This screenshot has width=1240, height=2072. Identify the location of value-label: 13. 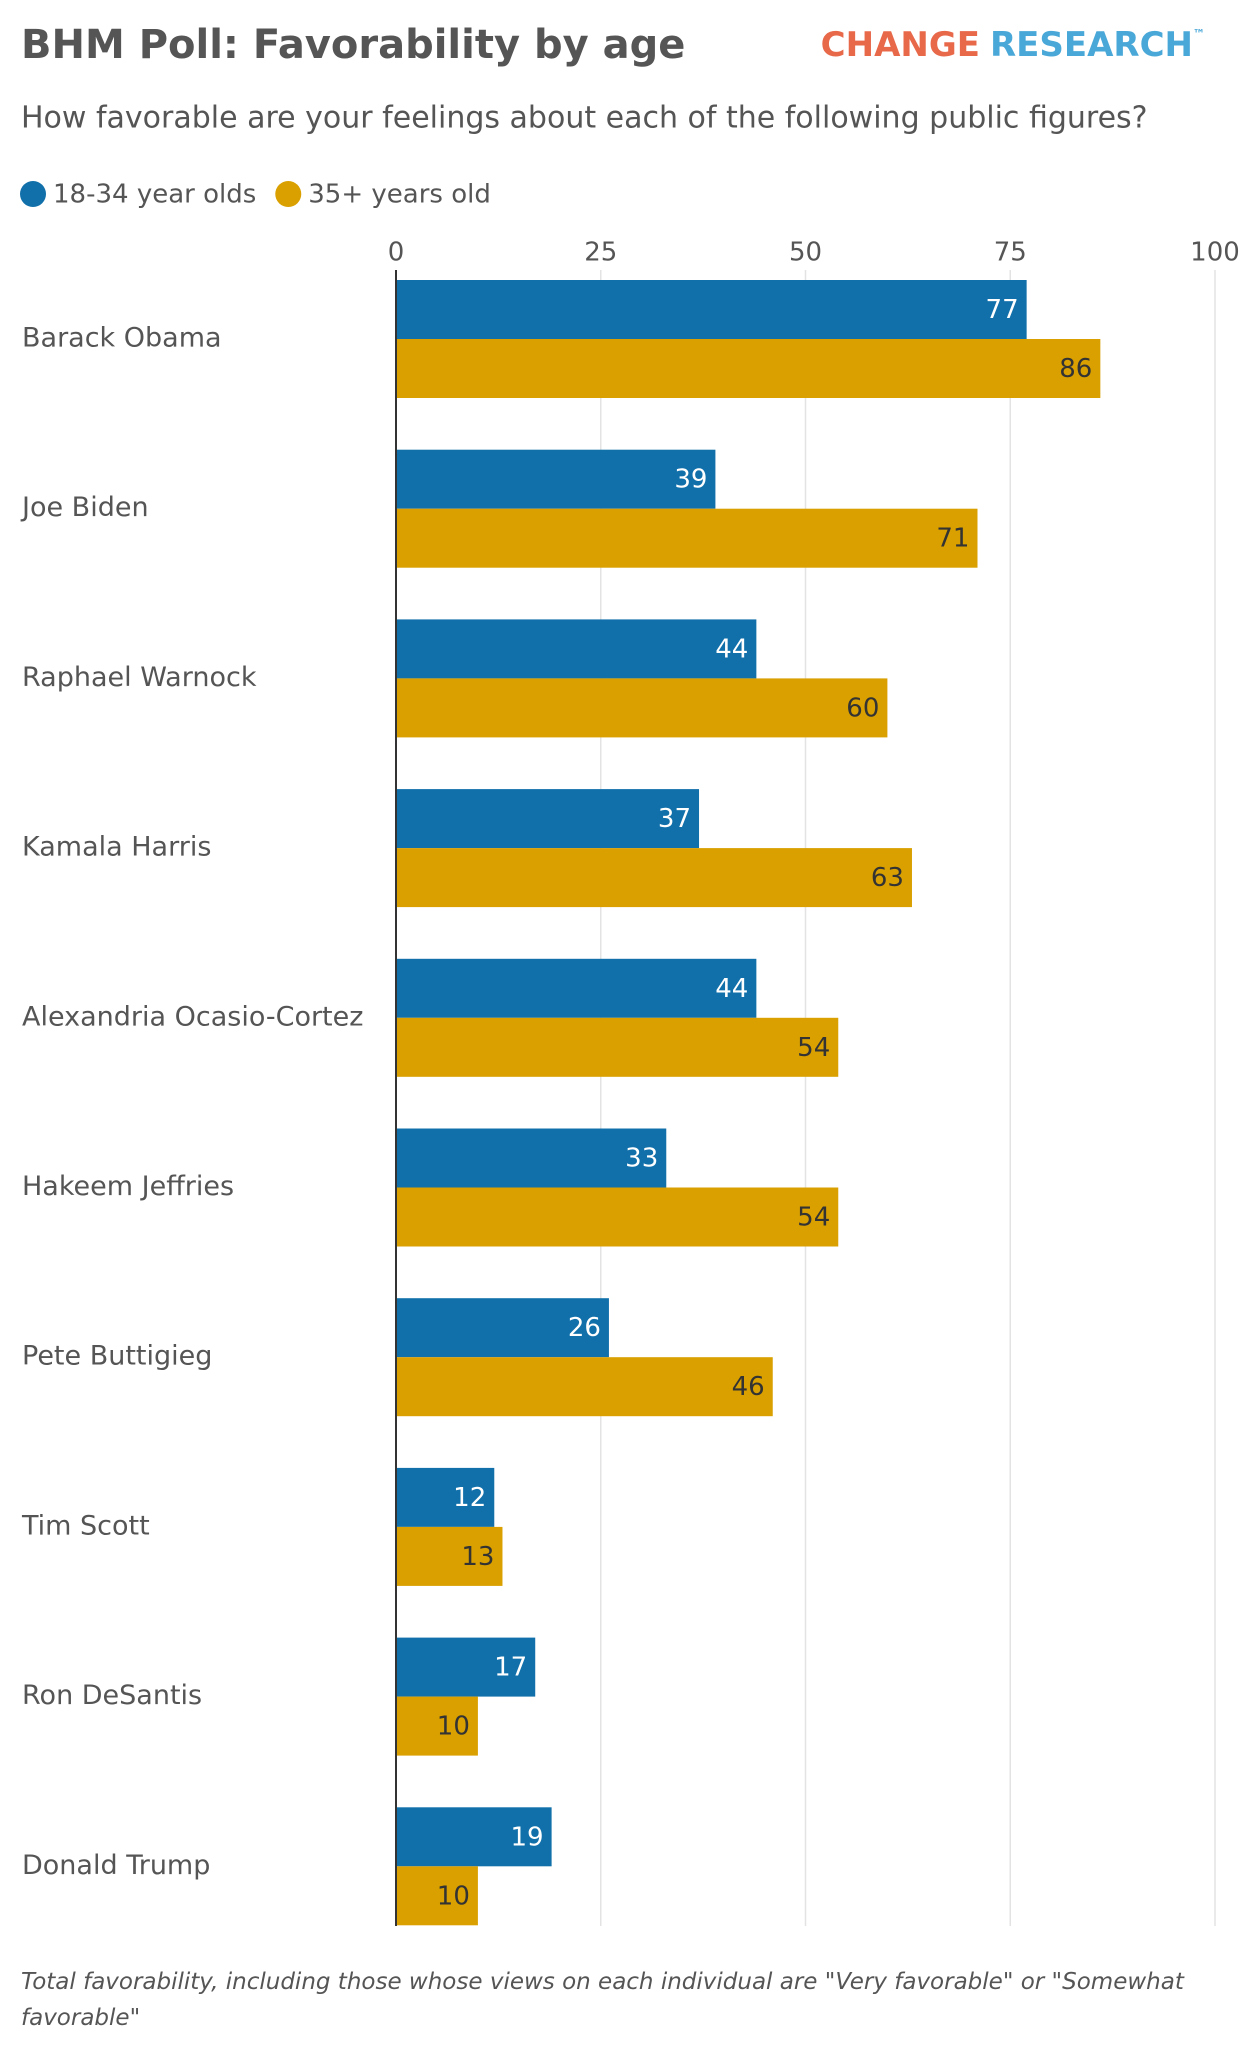
(477, 1557).